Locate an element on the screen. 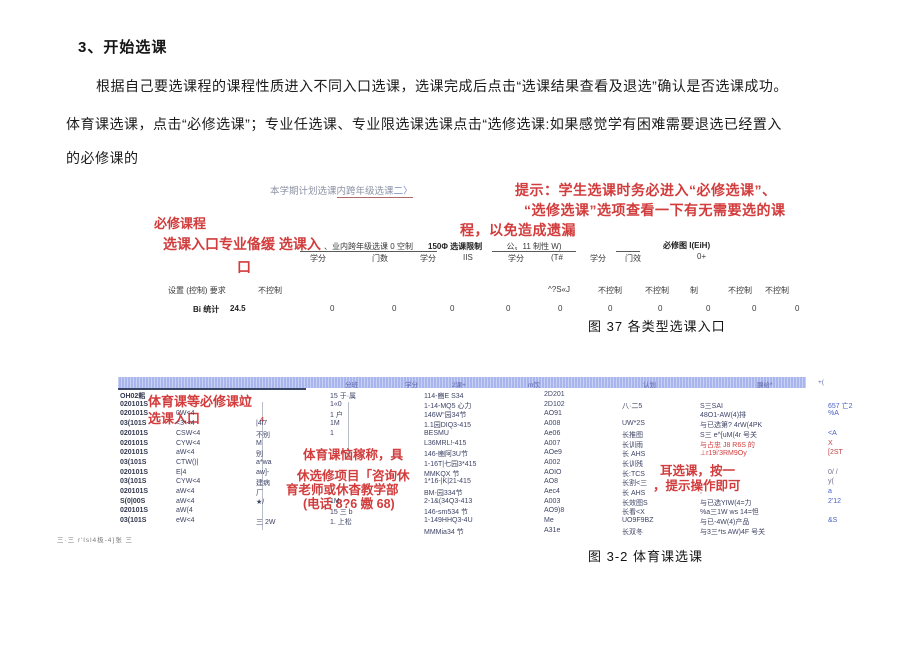 The image size is (920, 651). table-header-cell: 认划 is located at coordinates (649, 385).